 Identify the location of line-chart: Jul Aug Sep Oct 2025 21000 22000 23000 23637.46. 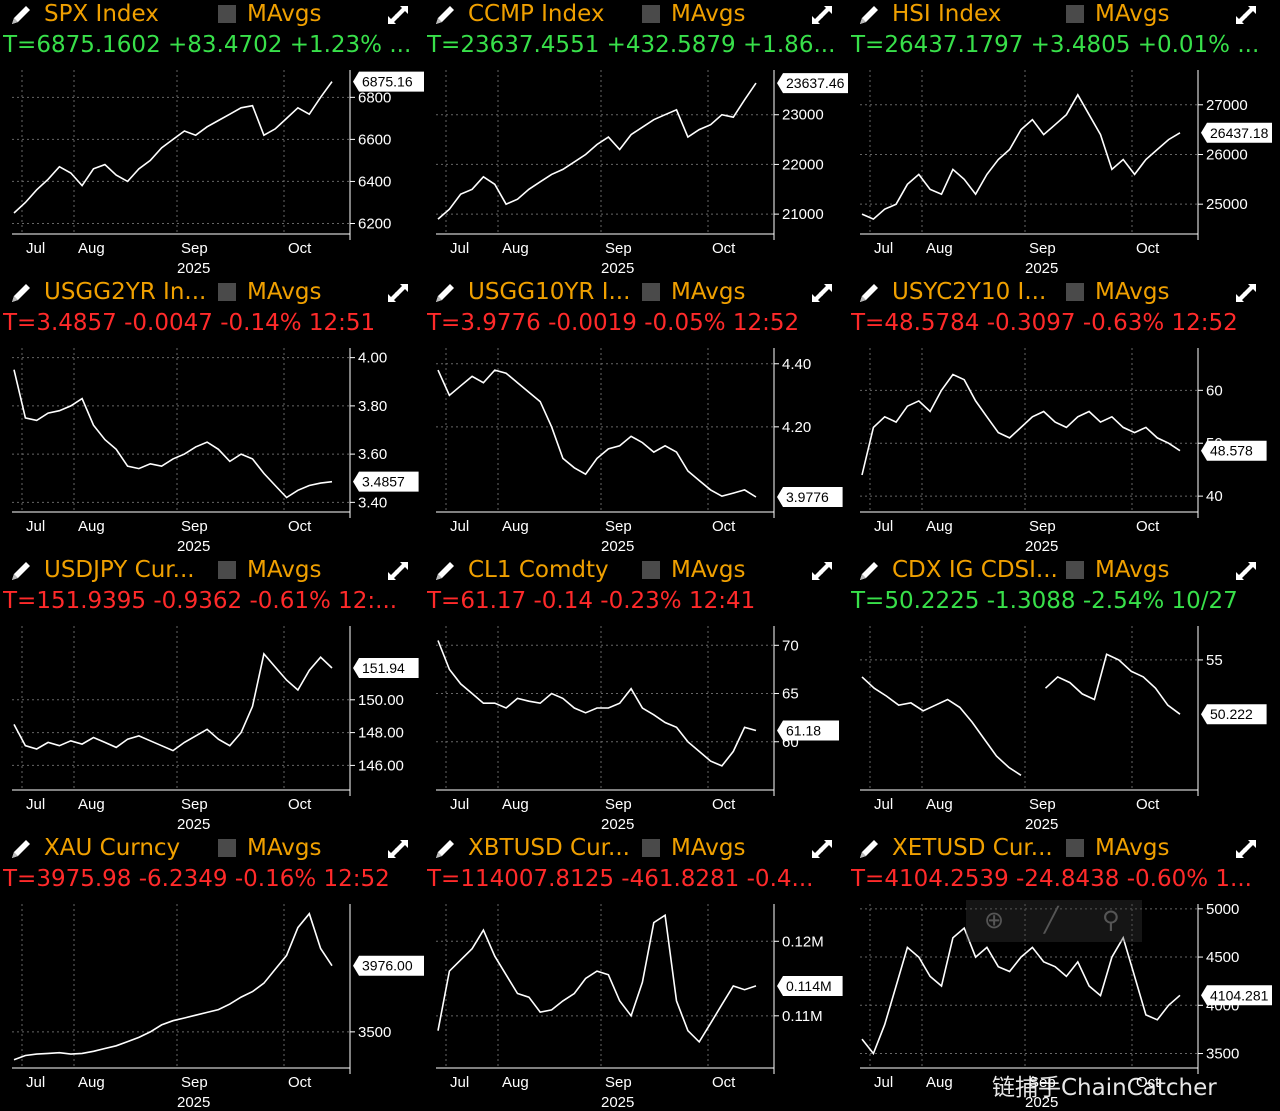
(636, 170).